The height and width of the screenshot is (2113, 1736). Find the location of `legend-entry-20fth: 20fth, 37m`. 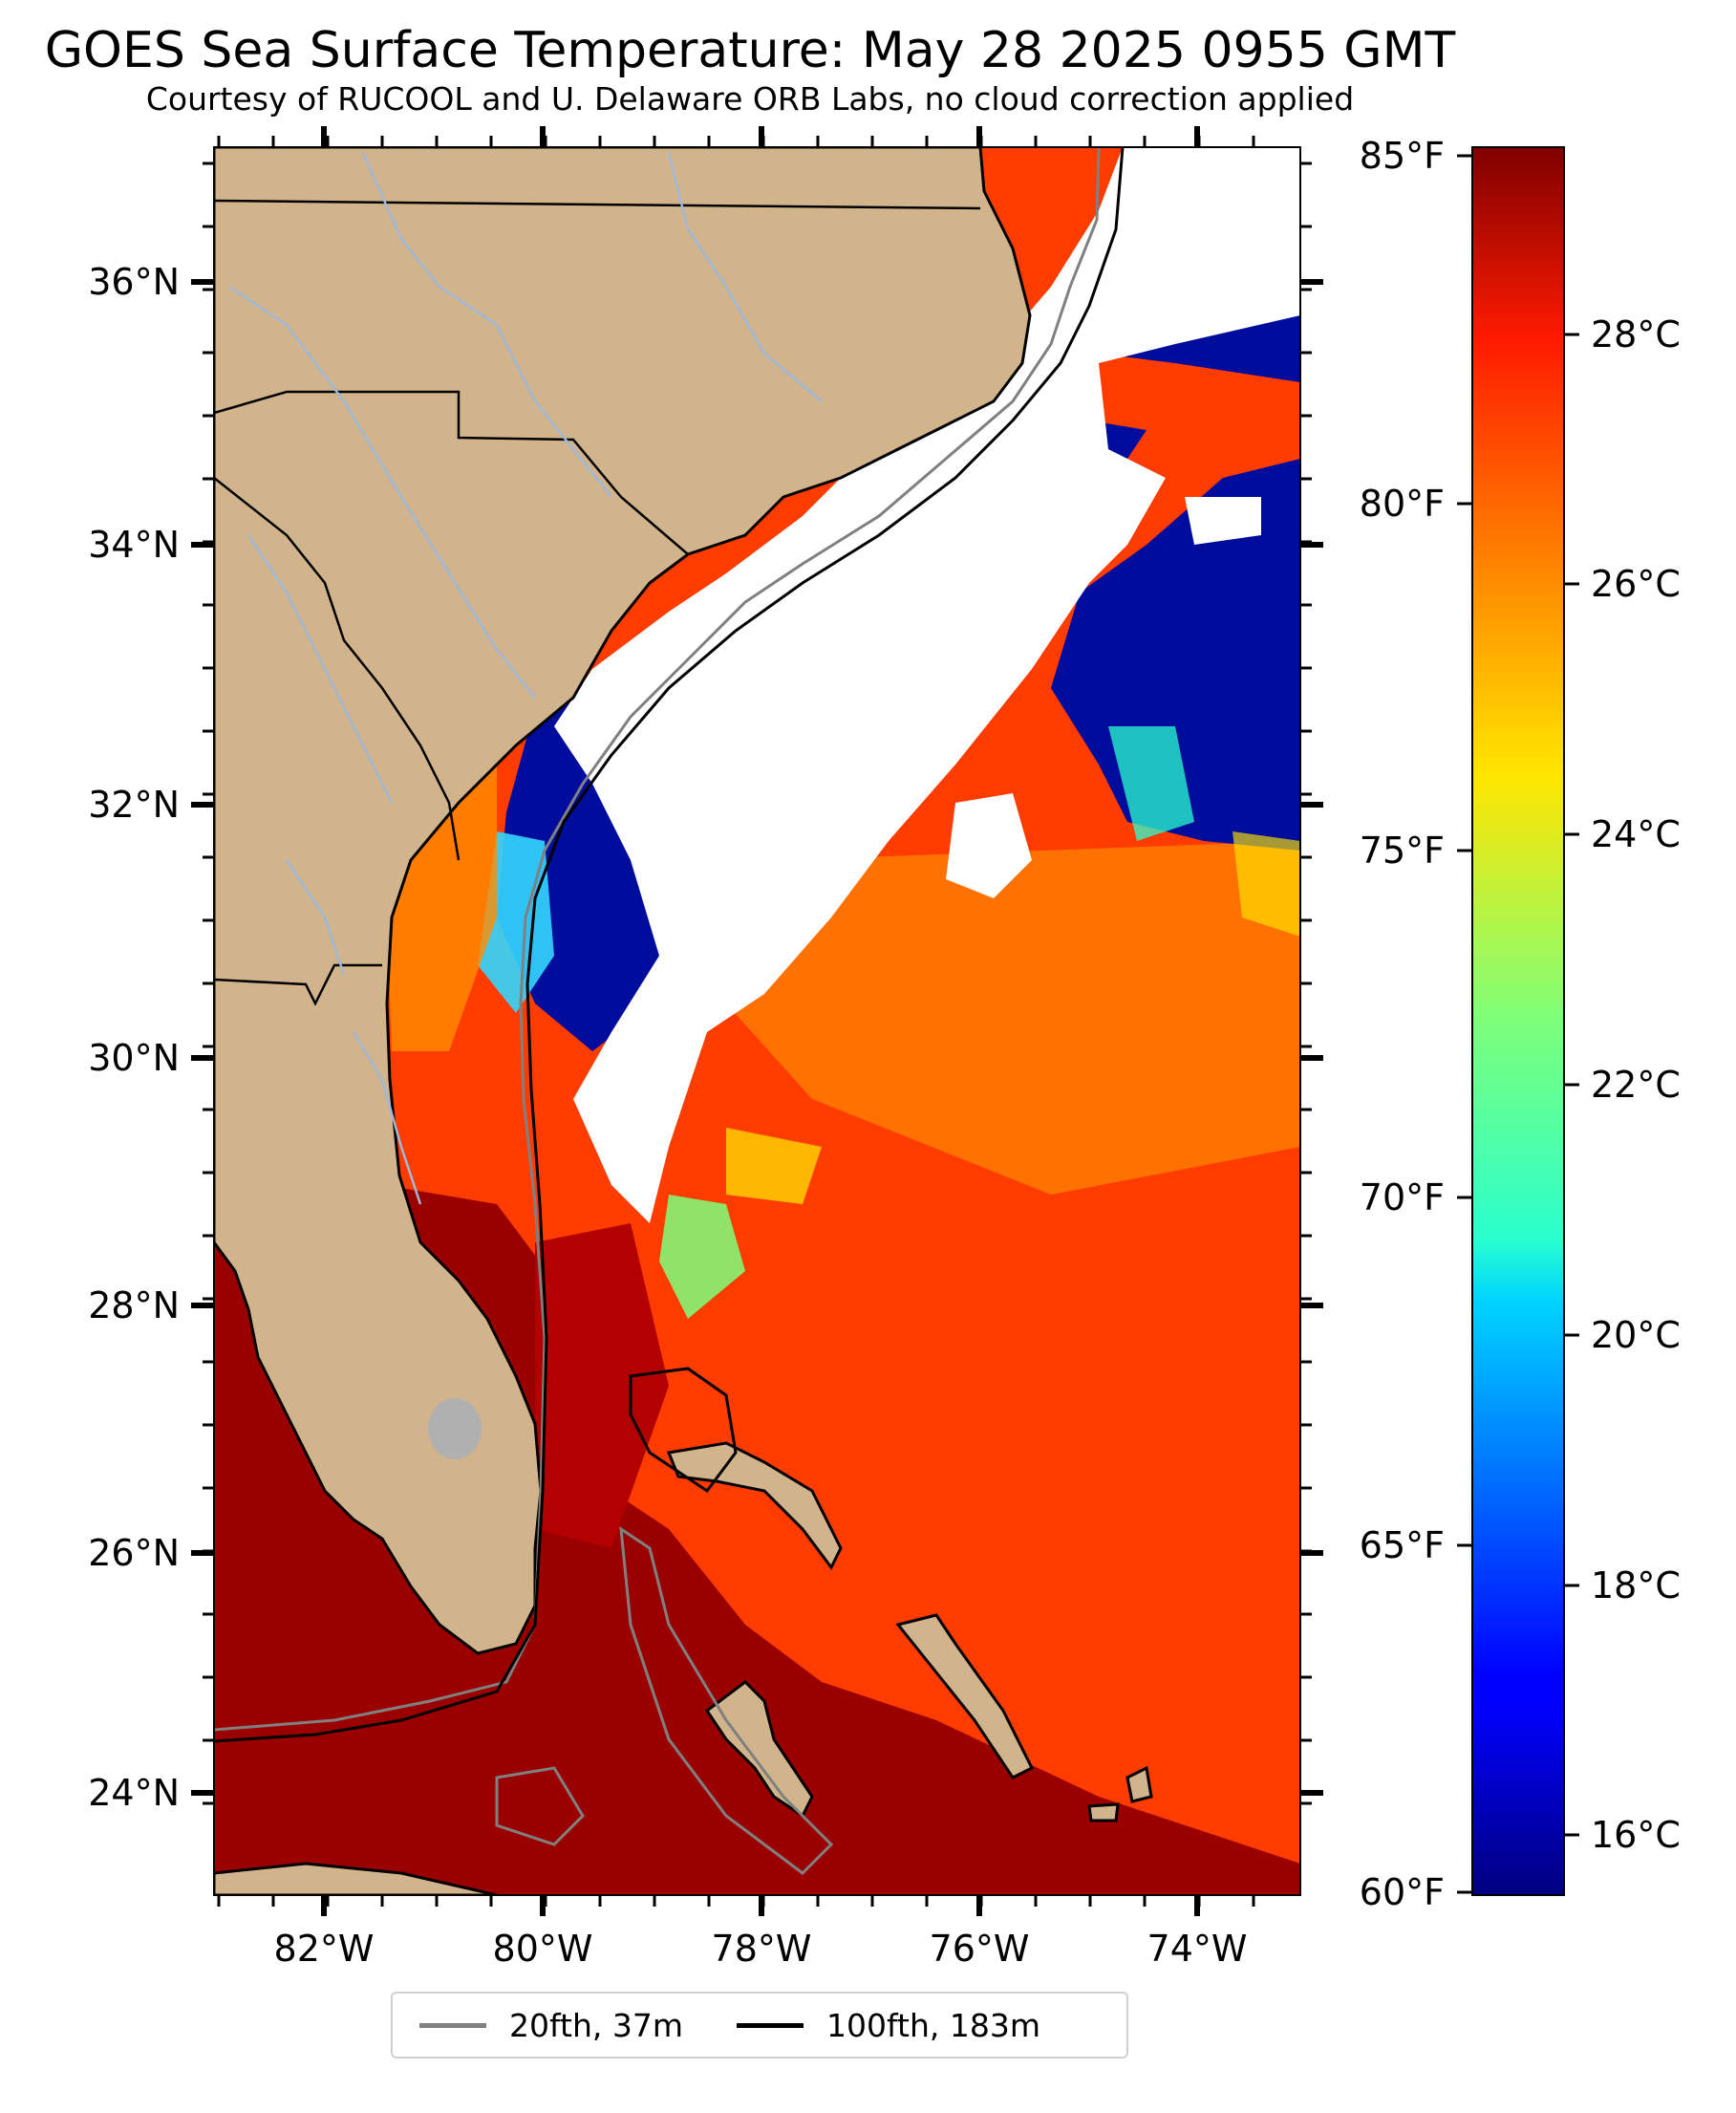

legend-entry-20fth: 20fth, 37m is located at coordinates (538, 2025).